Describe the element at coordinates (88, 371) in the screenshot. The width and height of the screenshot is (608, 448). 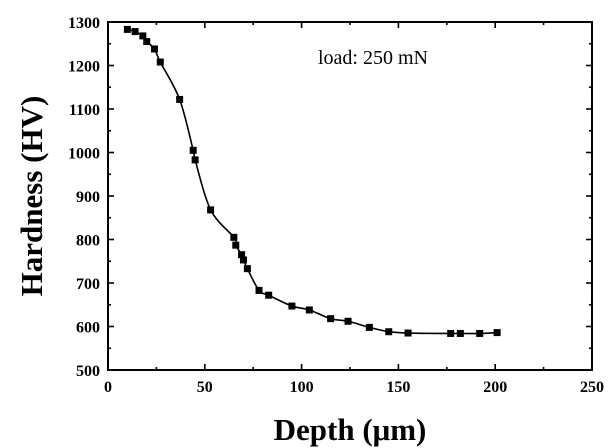
I see `y-tick-label: 500` at that location.